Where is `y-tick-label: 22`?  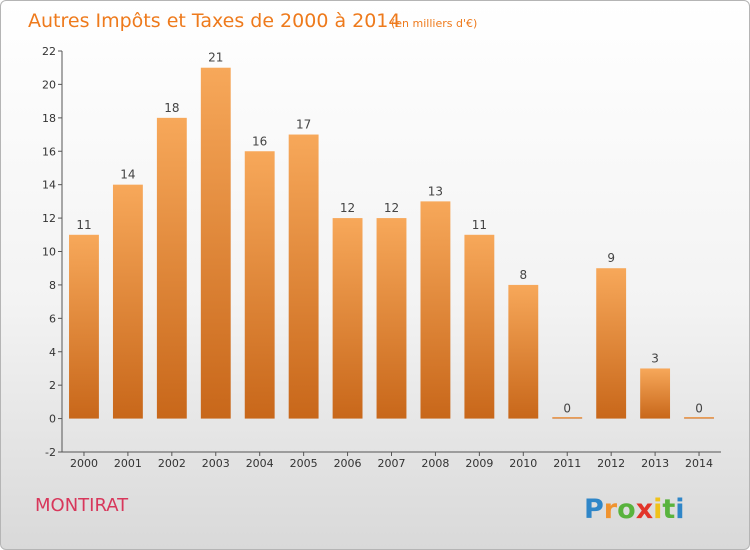 y-tick-label: 22 is located at coordinates (49, 51).